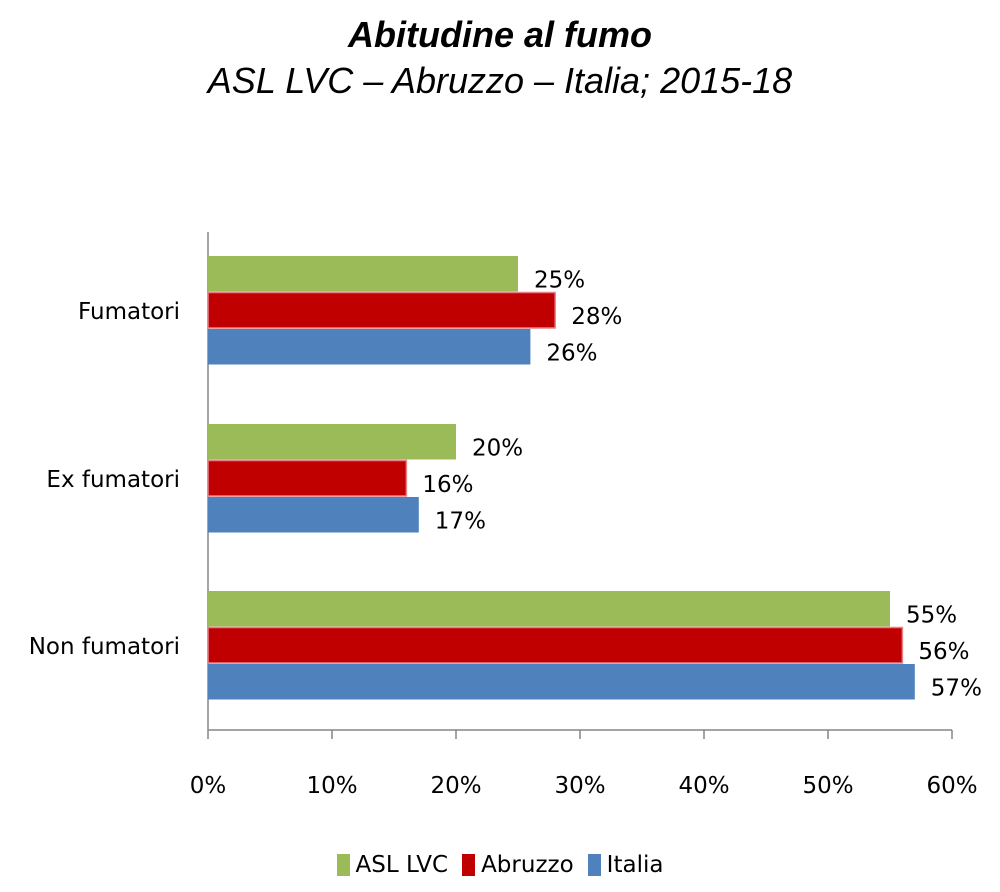 Image resolution: width=1000 pixels, height=892 pixels. Describe the element at coordinates (527, 865) in the screenshot. I see `legend-label-abruzzo: Abruzzo` at that location.